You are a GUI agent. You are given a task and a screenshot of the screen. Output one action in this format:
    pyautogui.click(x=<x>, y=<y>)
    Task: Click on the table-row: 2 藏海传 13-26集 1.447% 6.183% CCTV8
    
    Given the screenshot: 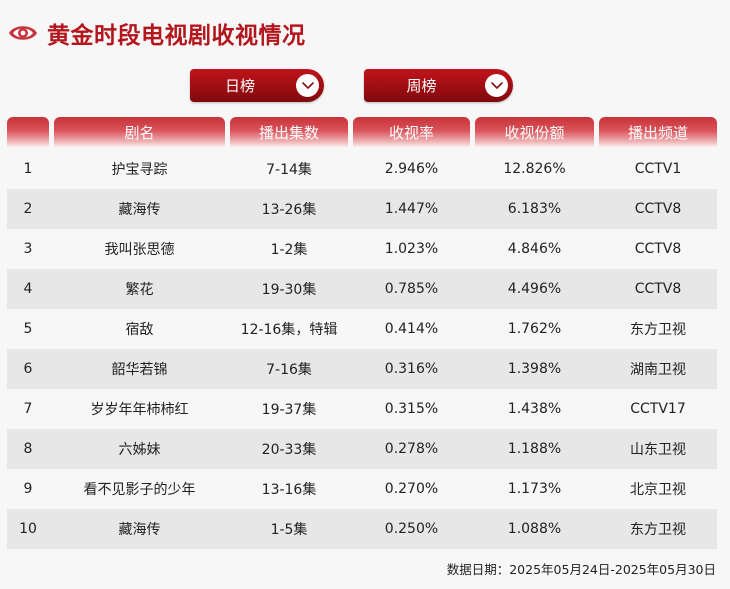 What is the action you would take?
    pyautogui.click(x=362, y=209)
    